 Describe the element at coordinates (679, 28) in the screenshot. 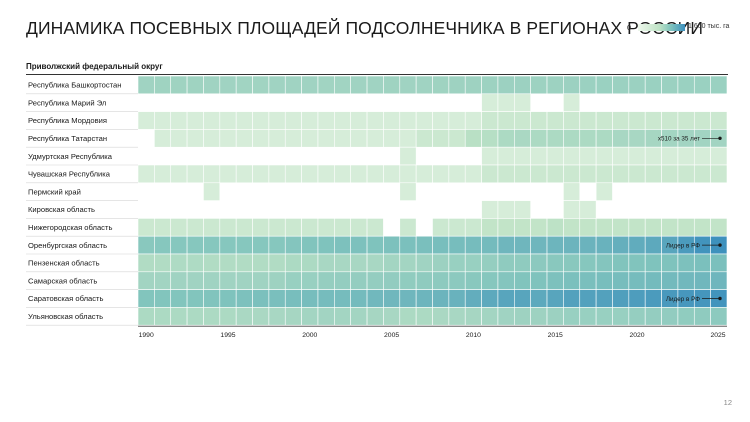

I see `color-legend: 0 1 600 тыс. га` at that location.